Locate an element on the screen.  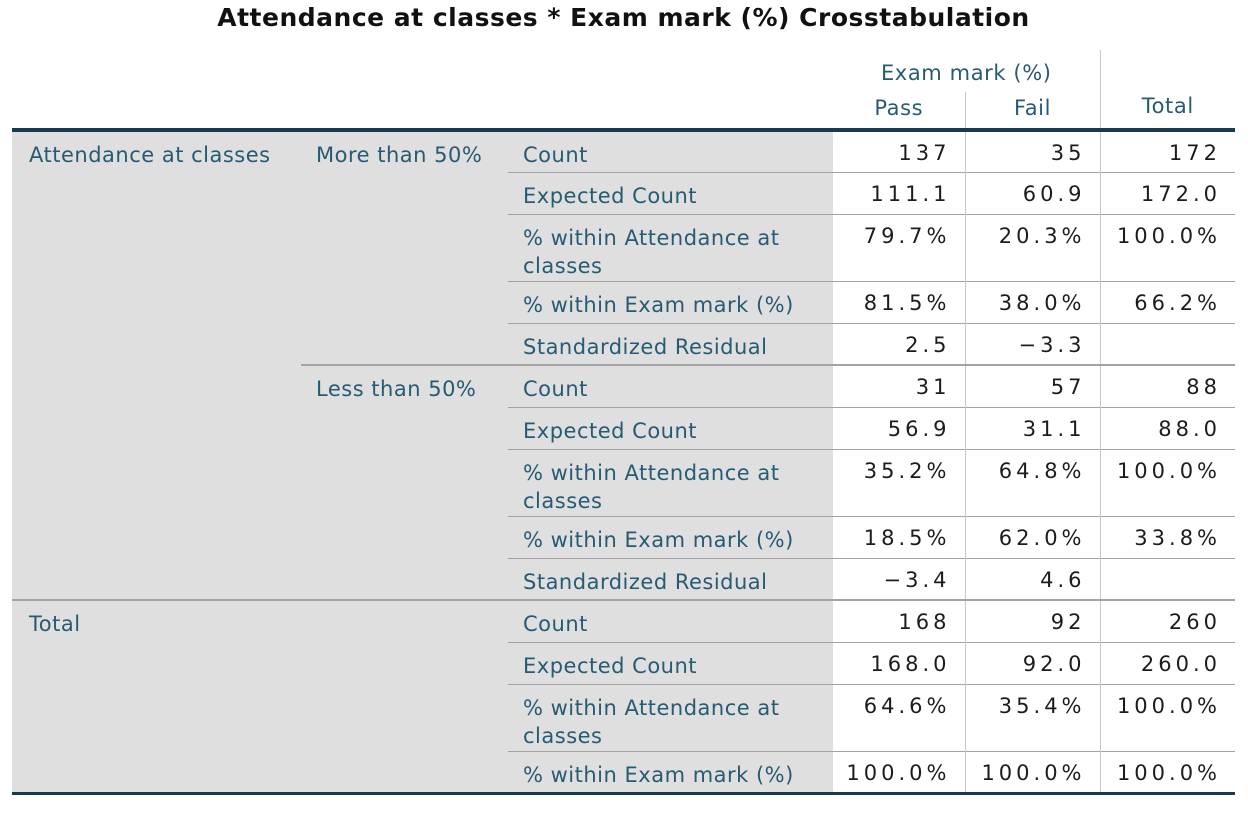
total-row-label: Total is located at coordinates (260, 696).